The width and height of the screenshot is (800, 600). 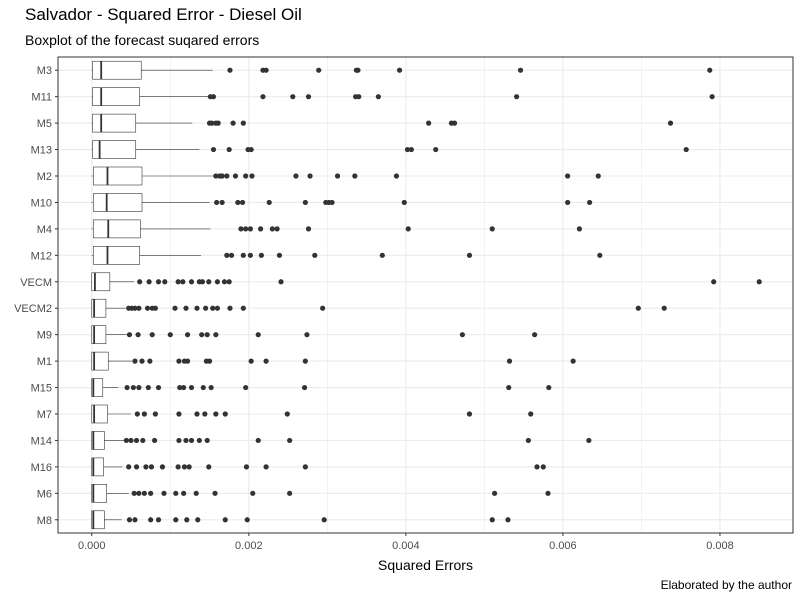 I want to click on y-tick-label: M15, so click(x=41, y=389).